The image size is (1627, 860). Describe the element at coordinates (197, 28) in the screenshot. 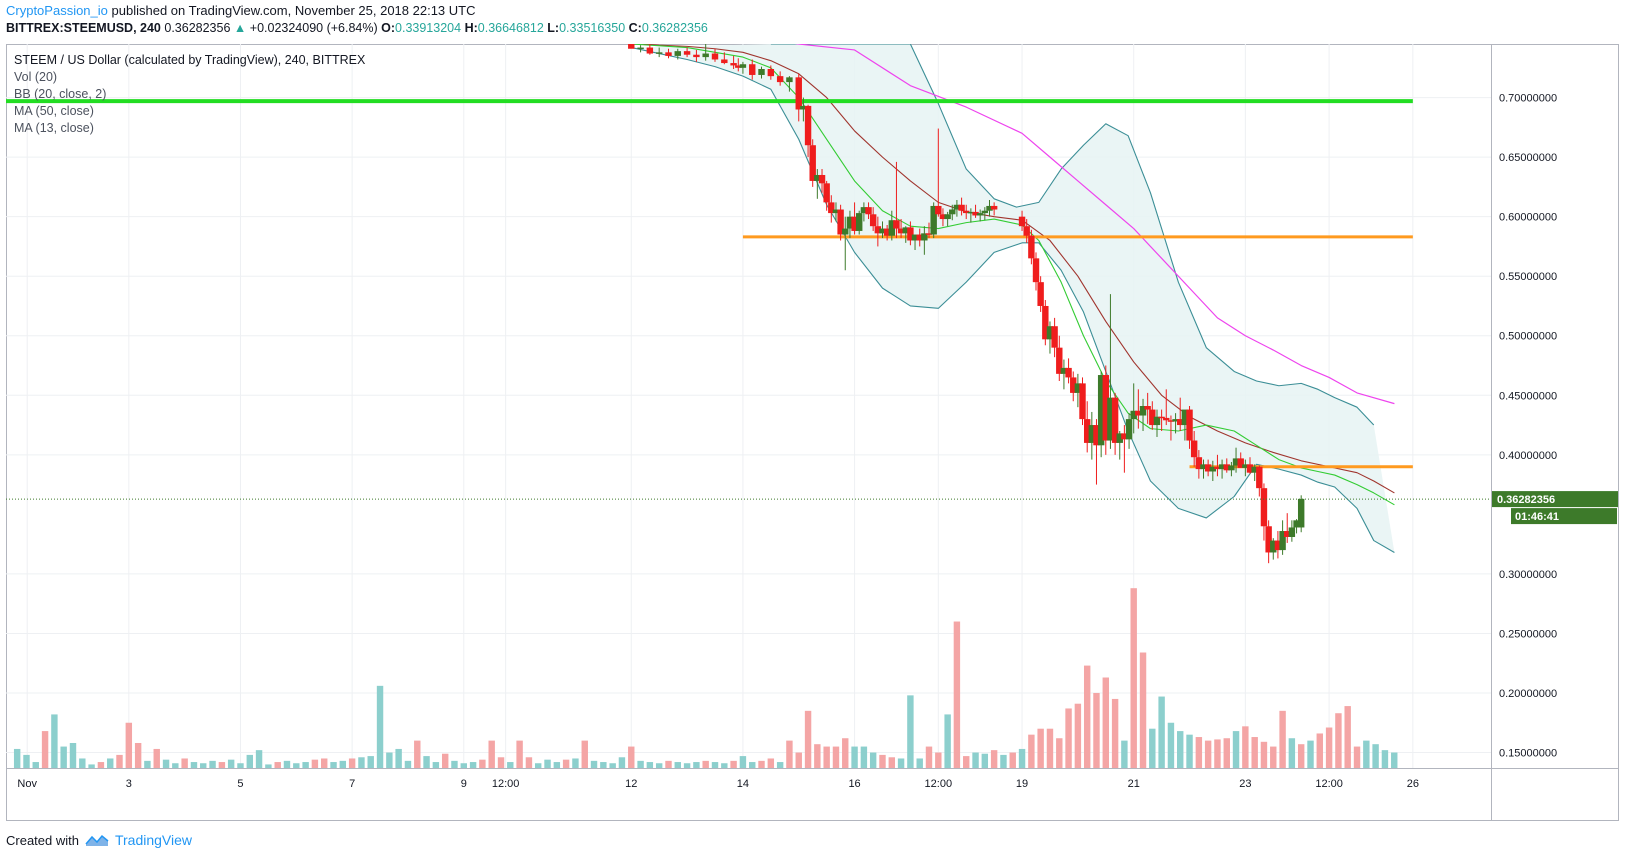

I see `last-price: 0.36282356` at that location.